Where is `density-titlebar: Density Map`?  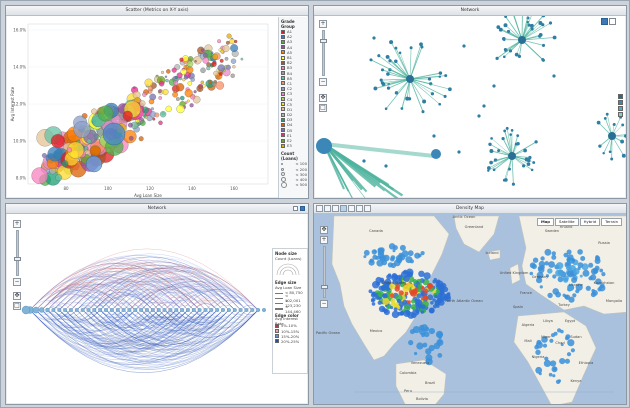
density-titlebar: Density Map is located at coordinates (470, 209).